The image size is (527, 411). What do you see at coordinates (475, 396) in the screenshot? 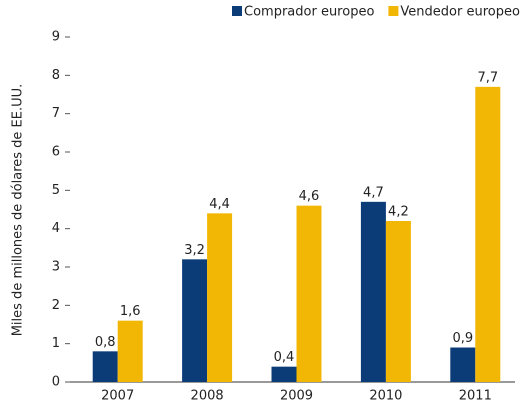
I see `x-tick-label: 2011` at bounding box center [475, 396].